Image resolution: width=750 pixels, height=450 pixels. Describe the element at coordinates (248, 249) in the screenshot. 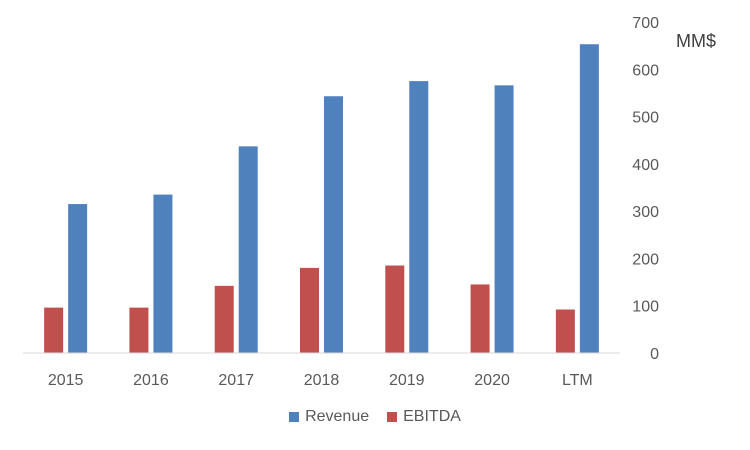

I see `bar-revenue-2017` at that location.